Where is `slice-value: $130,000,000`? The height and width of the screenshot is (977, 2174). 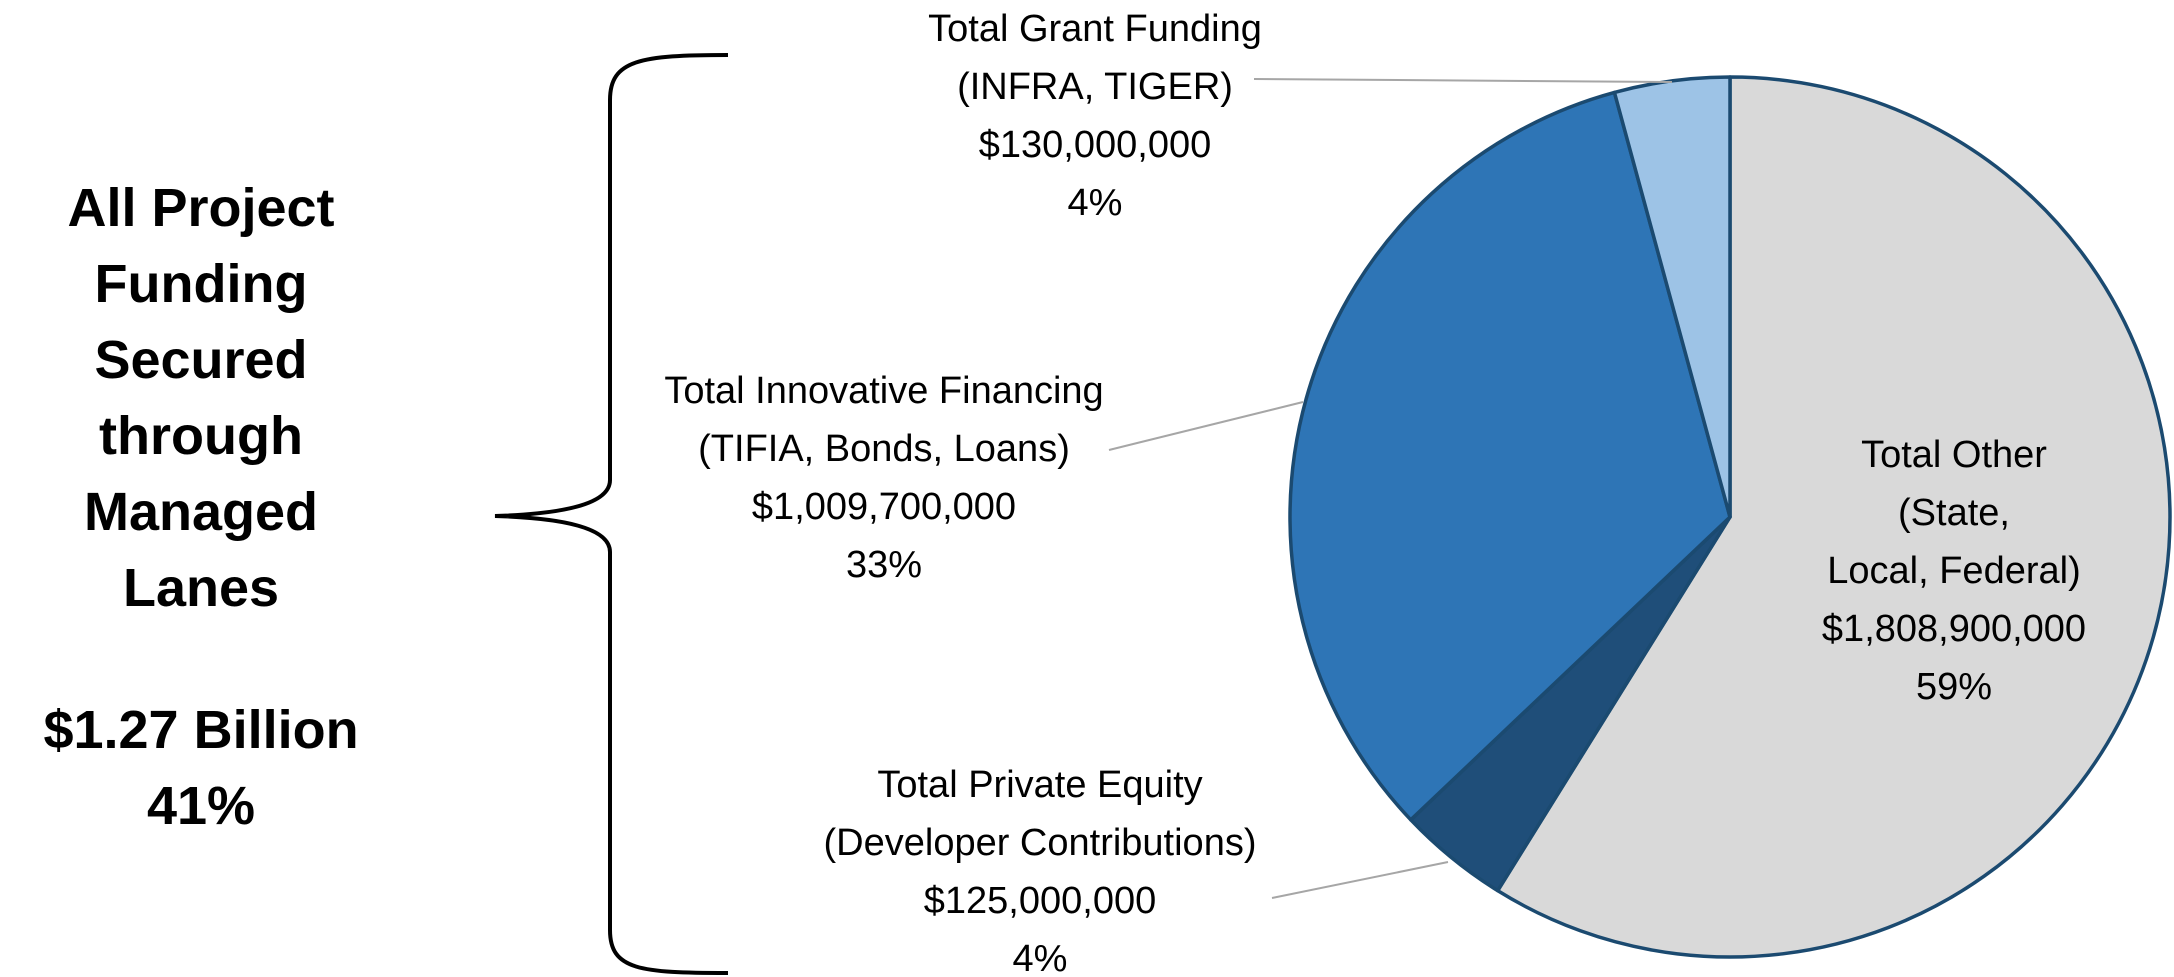 slice-value: $130,000,000 is located at coordinates (1095, 145).